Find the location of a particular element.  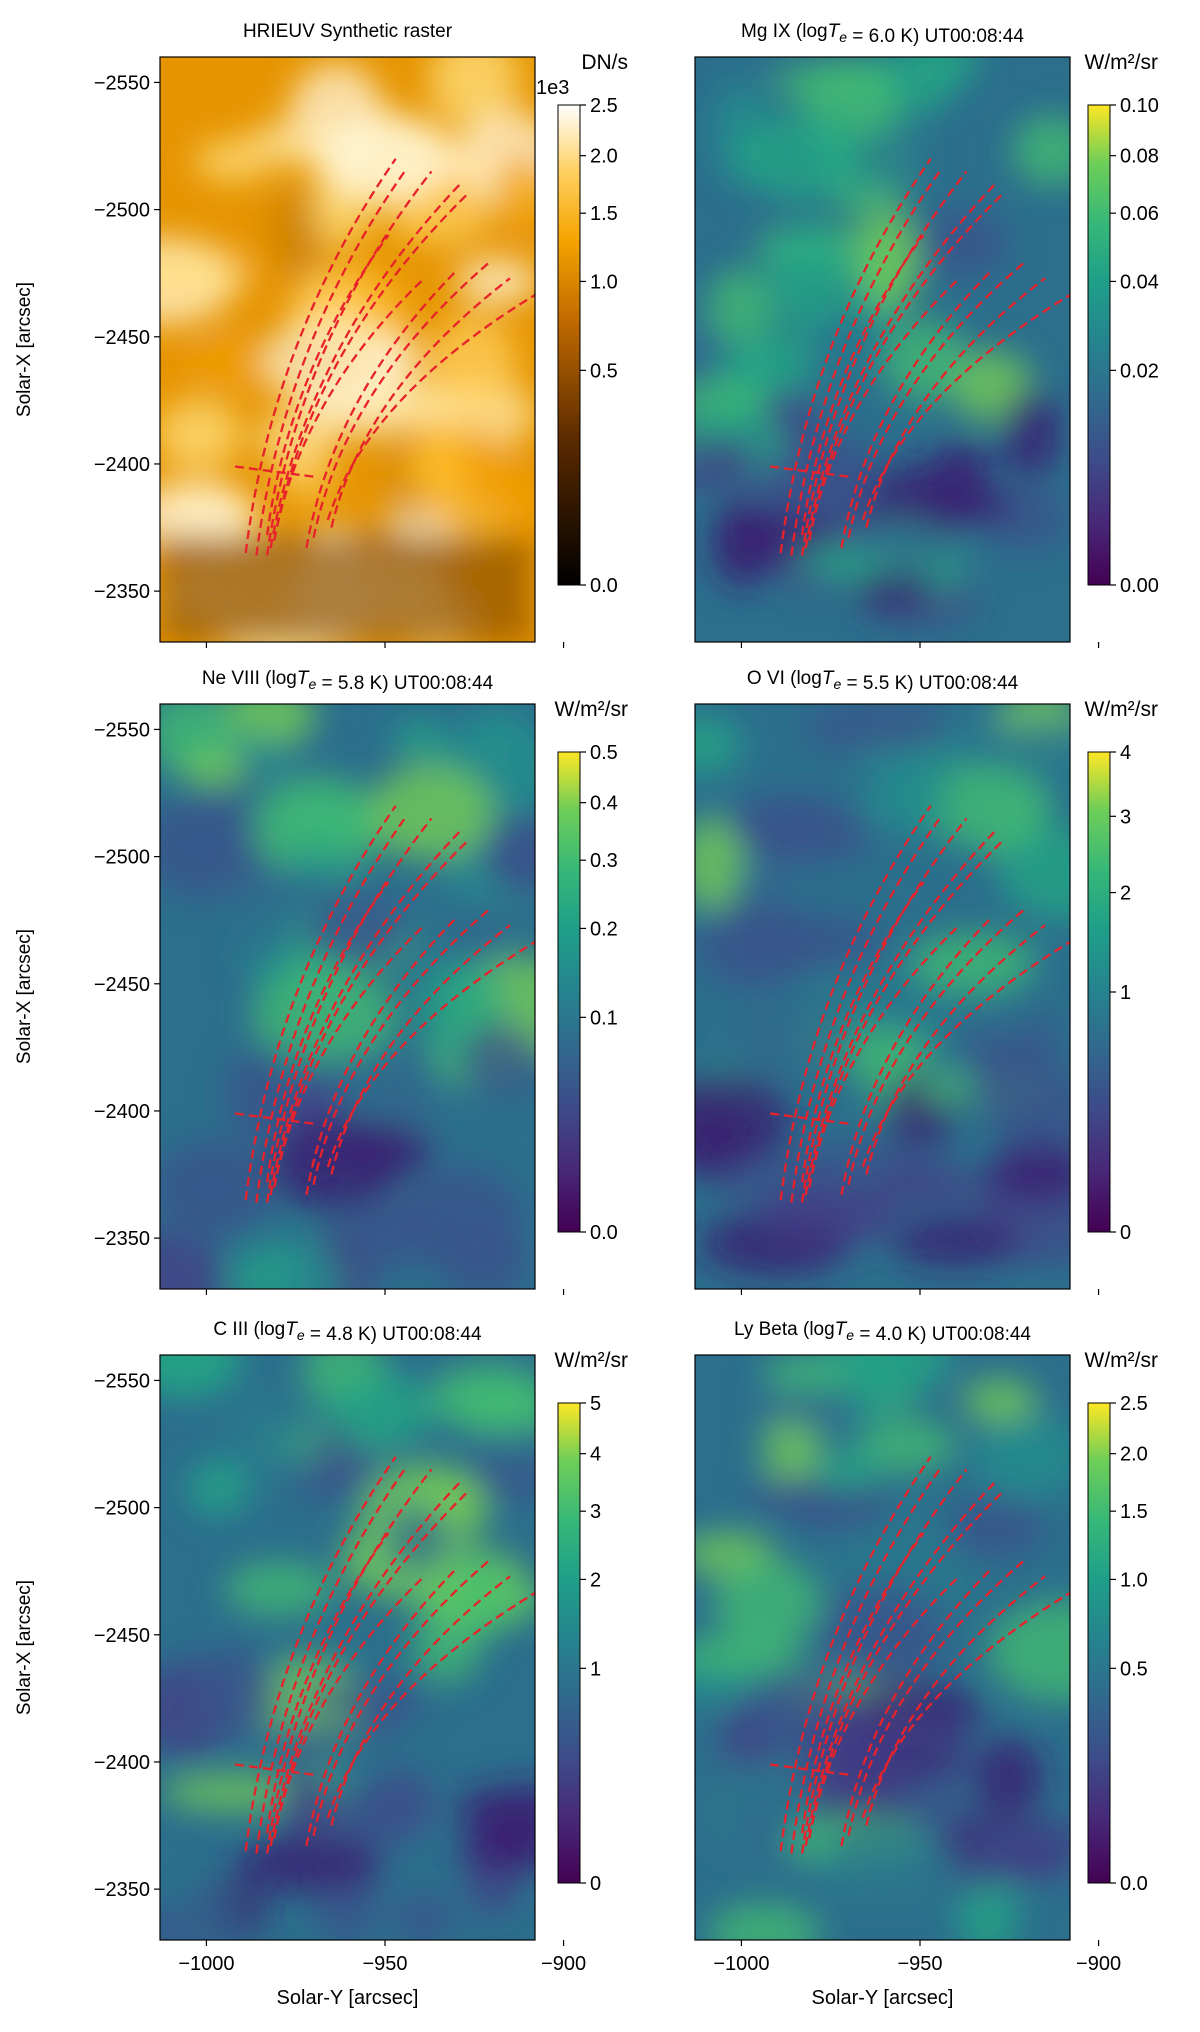

y-axis-label: Solar-X [arcsec] is located at coordinates (24, 349).